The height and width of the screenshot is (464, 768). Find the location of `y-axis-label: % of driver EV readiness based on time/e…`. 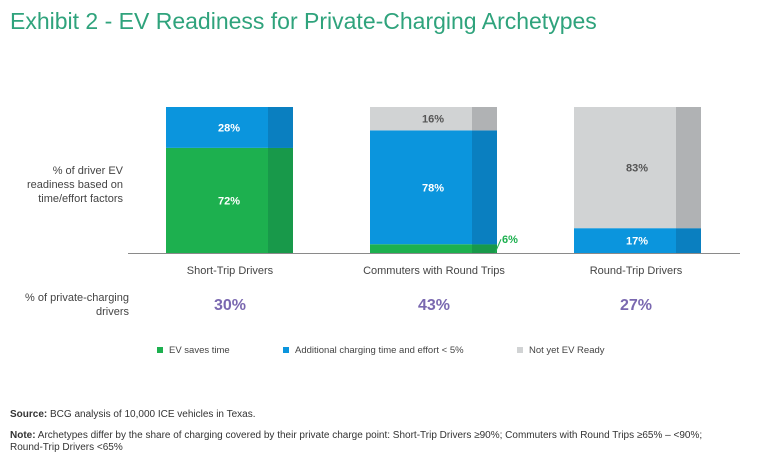

y-axis-label: % of driver EV readiness based on time/e… is located at coordinates (74, 185).